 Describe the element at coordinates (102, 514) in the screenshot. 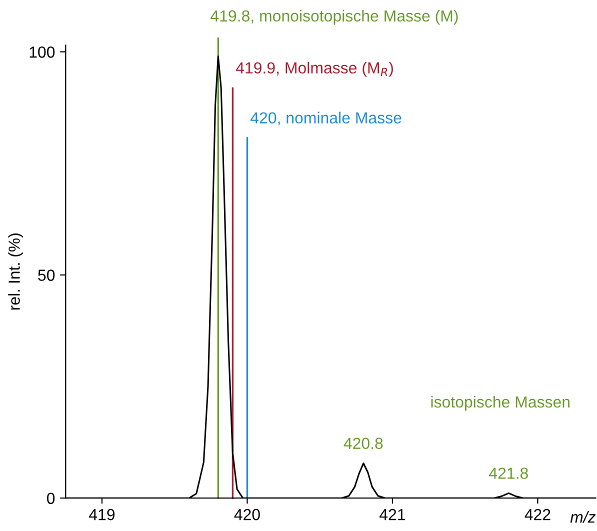

I see `x-tick-label: 419` at that location.